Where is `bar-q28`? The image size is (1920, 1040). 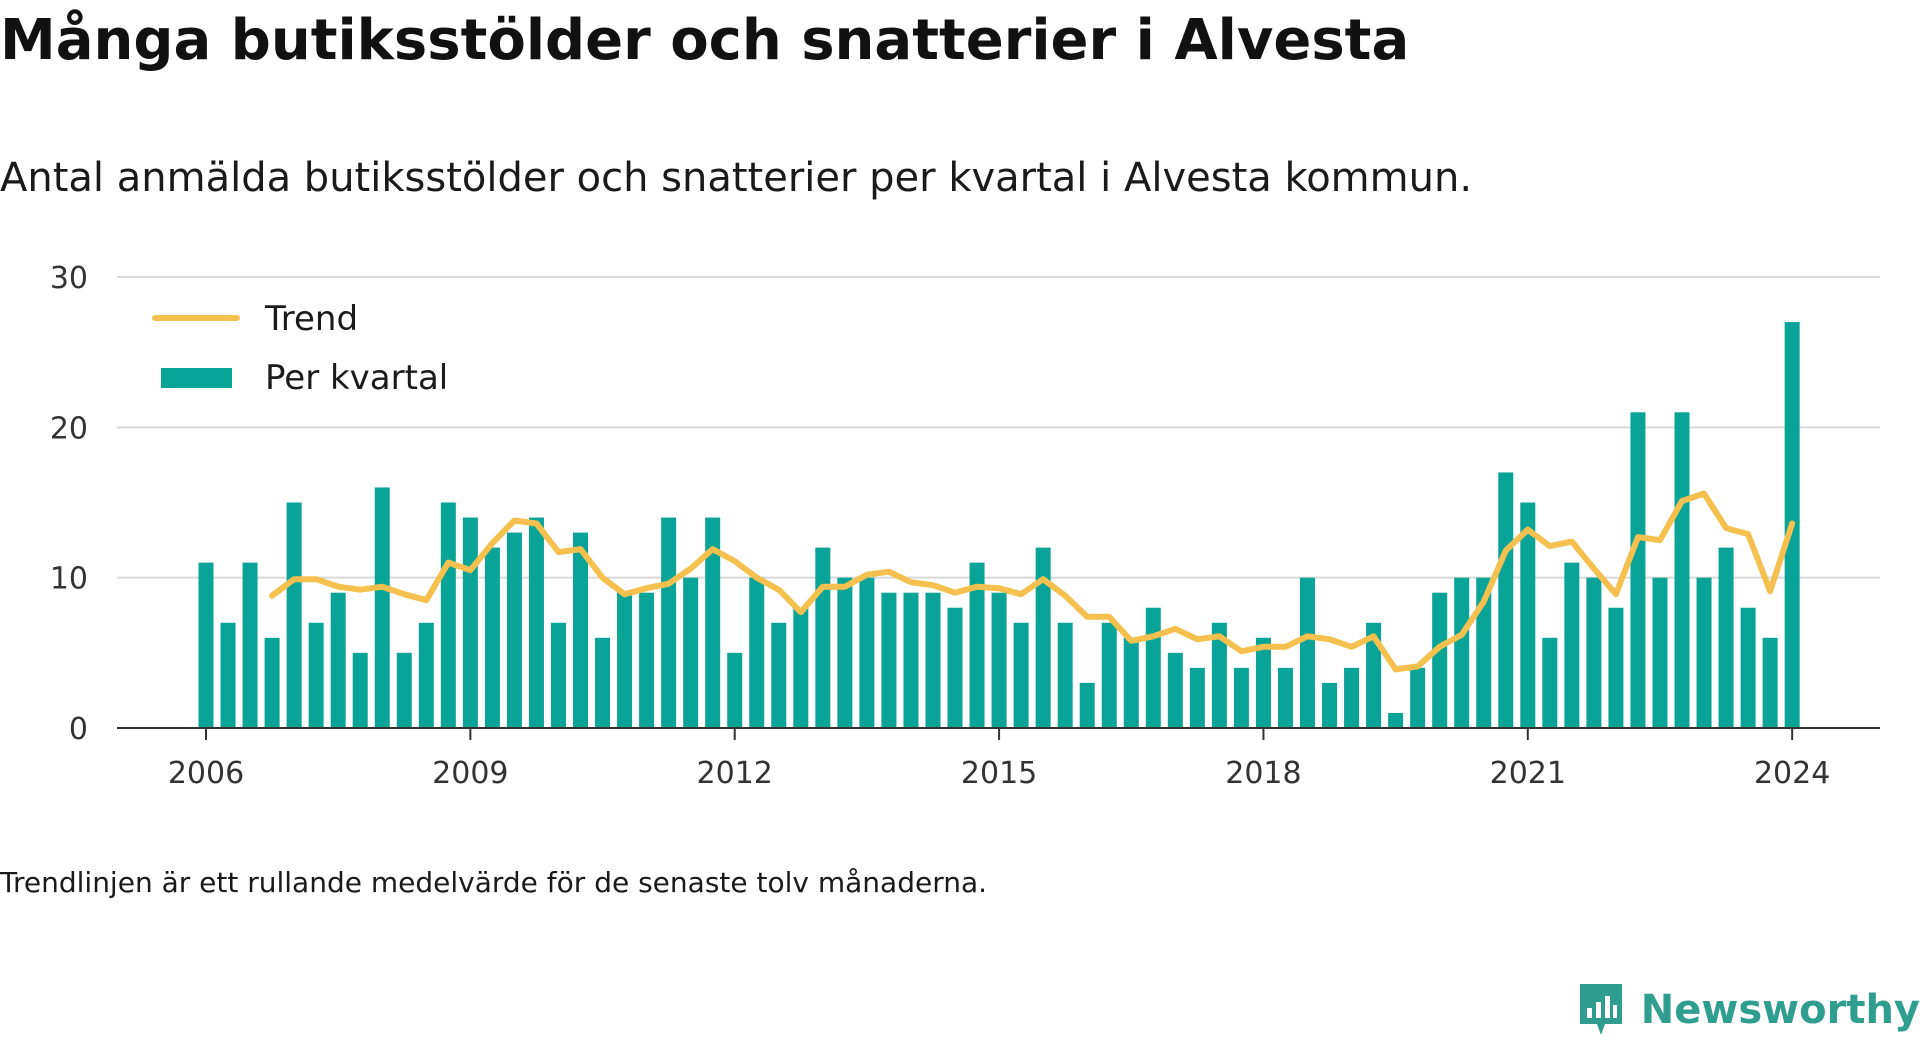 bar-q28 is located at coordinates (801, 667).